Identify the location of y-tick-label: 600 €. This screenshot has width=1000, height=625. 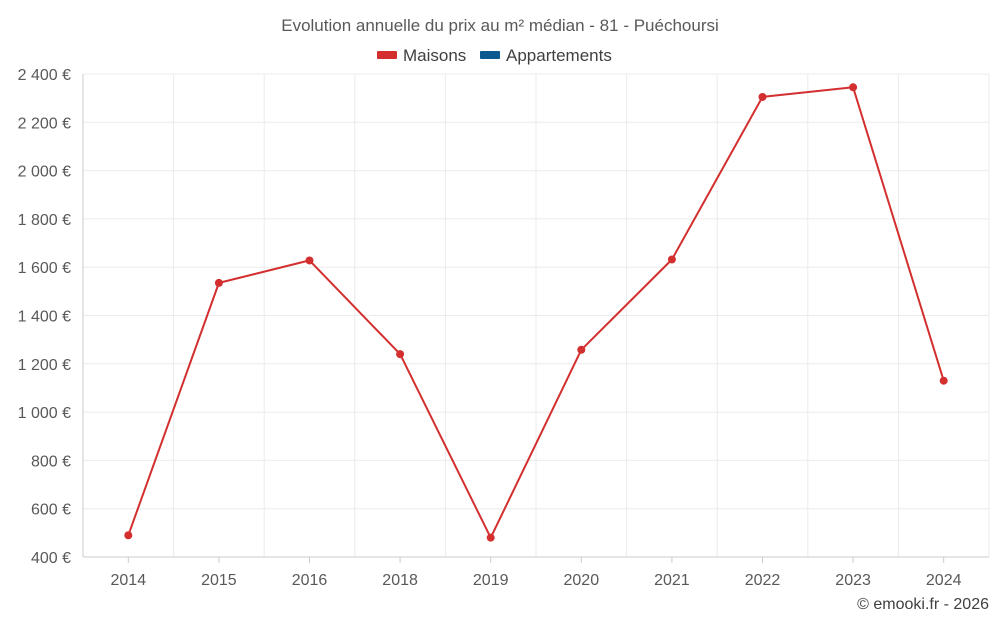
(51, 510).